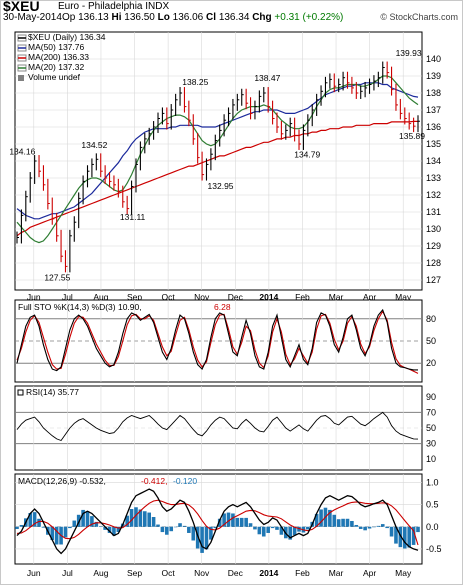 This screenshot has height=586, width=464. I want to click on price-x-label: Oct, so click(169, 297).